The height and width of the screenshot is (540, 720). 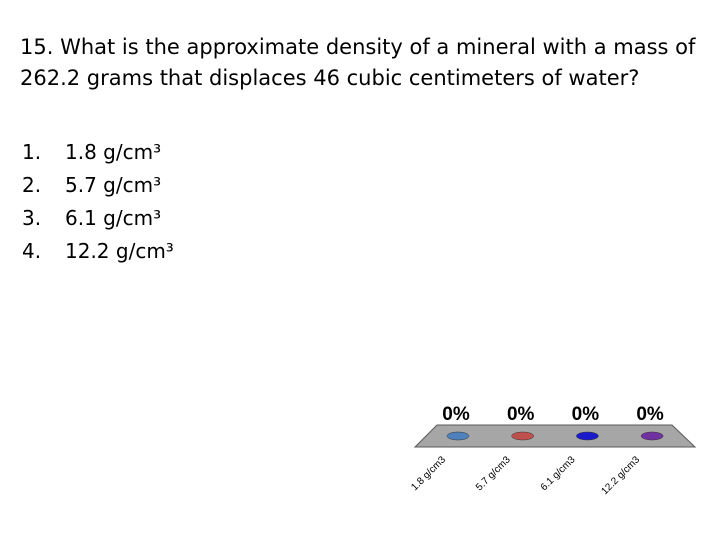 What do you see at coordinates (113, 218) in the screenshot?
I see `option-text: 6.1 g/cm³` at bounding box center [113, 218].